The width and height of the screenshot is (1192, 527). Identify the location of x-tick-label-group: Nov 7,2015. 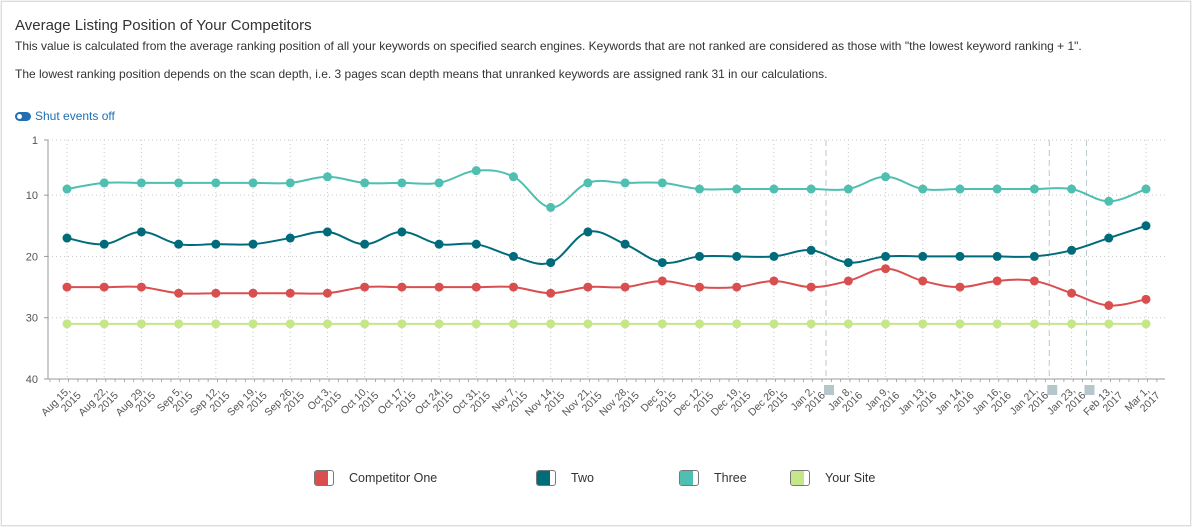
(510, 400).